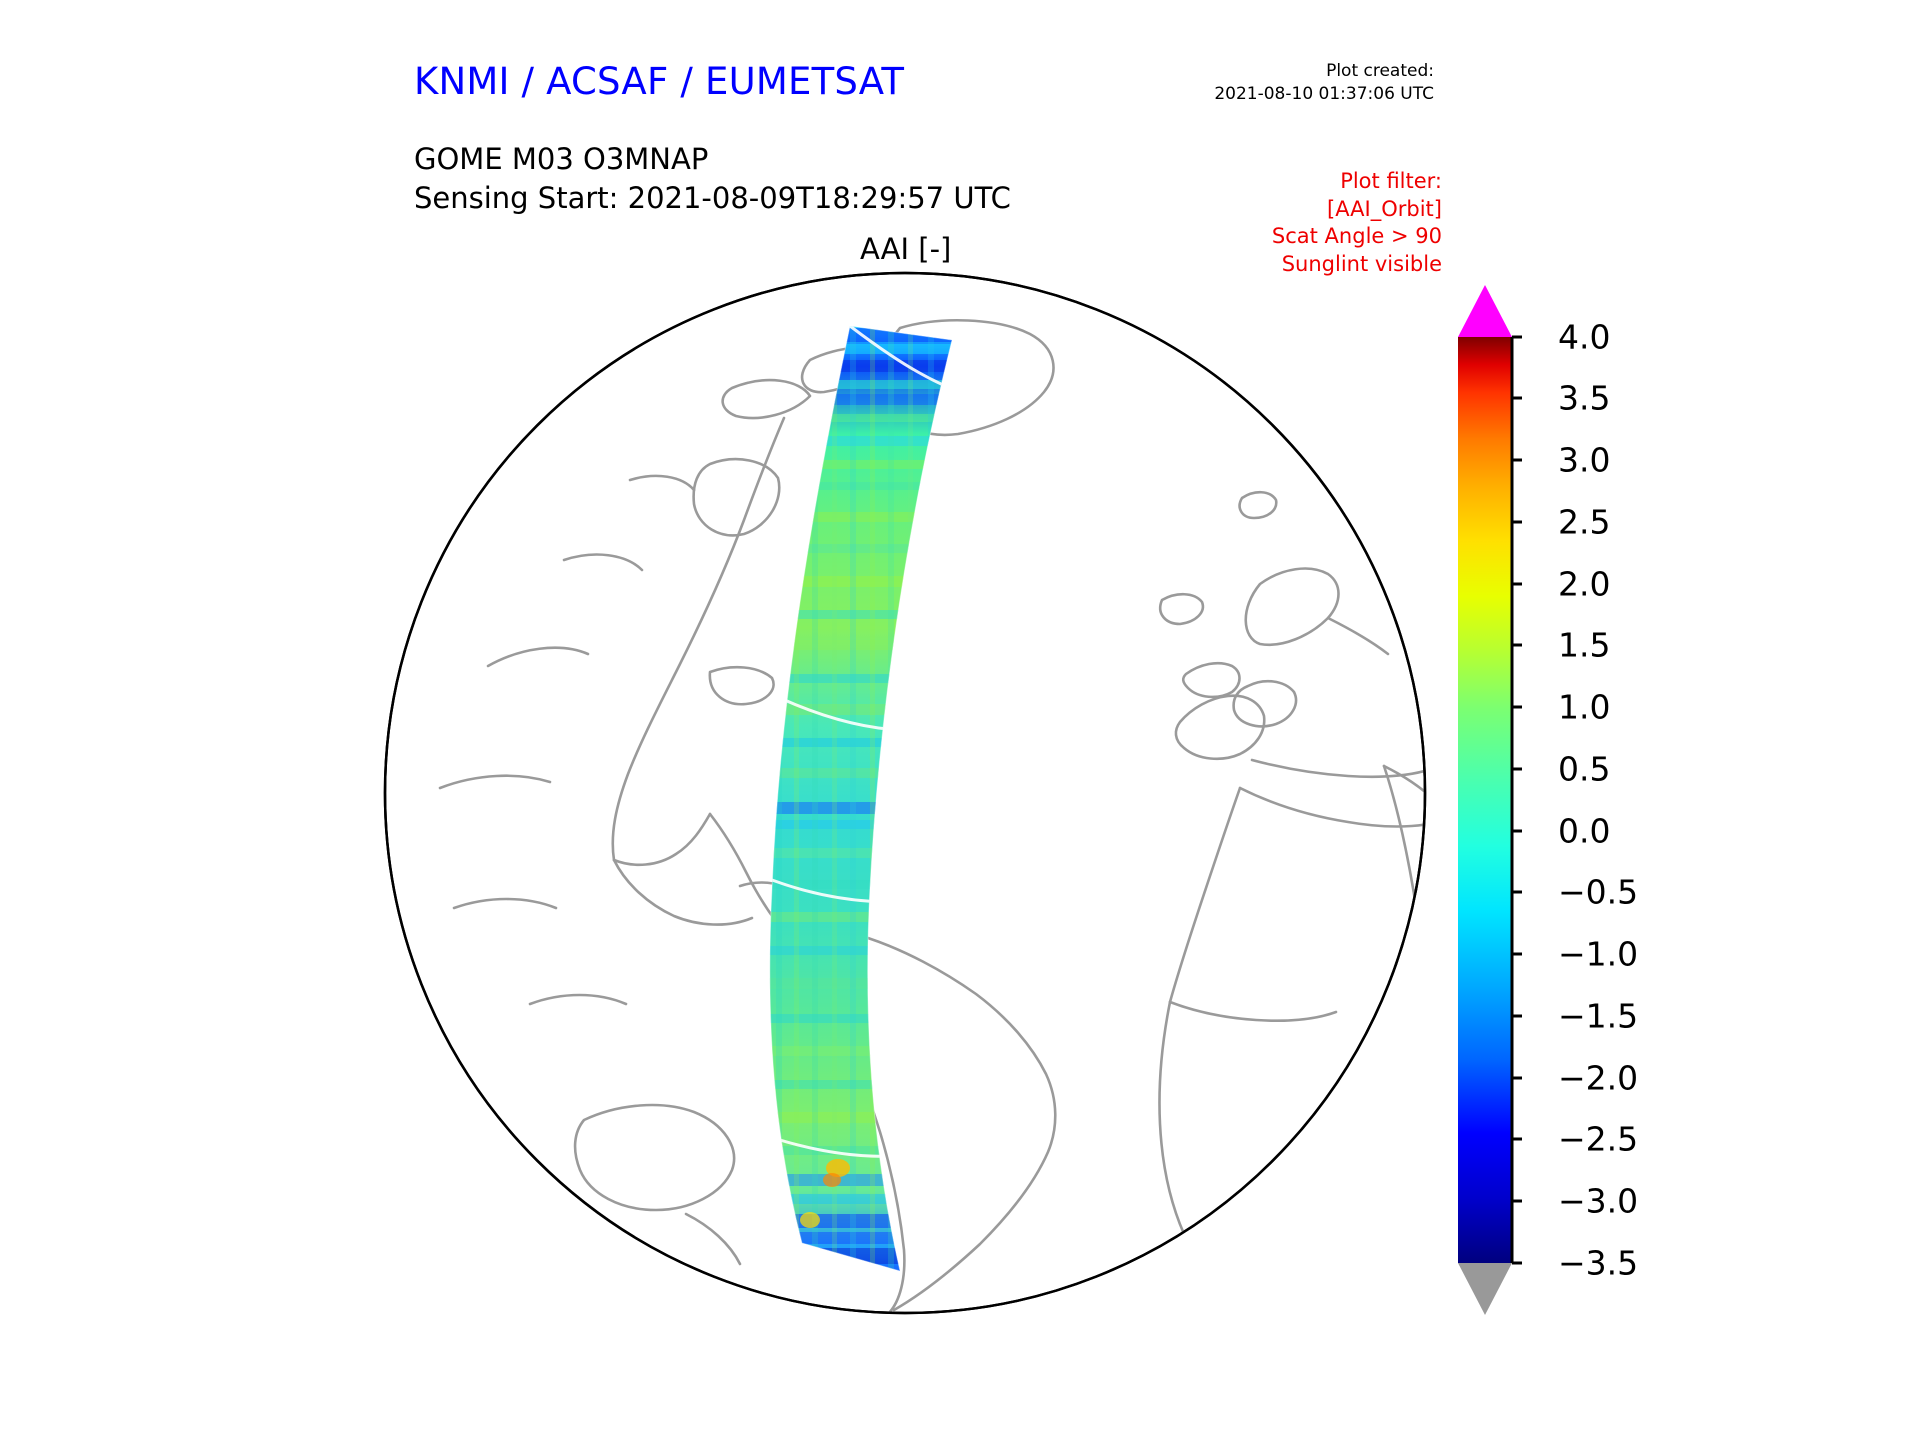 This screenshot has width=1920, height=1440. What do you see at coordinates (1584, 398) in the screenshot?
I see `cb-tick-1: 3.5` at bounding box center [1584, 398].